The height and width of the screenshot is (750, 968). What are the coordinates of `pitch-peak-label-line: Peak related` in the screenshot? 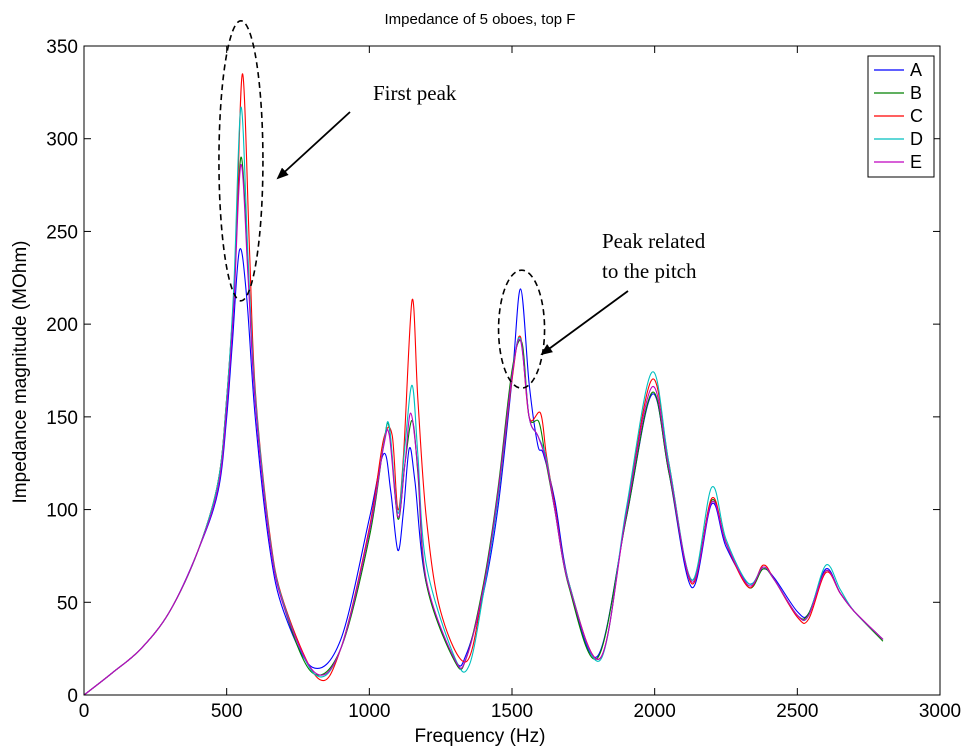 It's located at (654, 241).